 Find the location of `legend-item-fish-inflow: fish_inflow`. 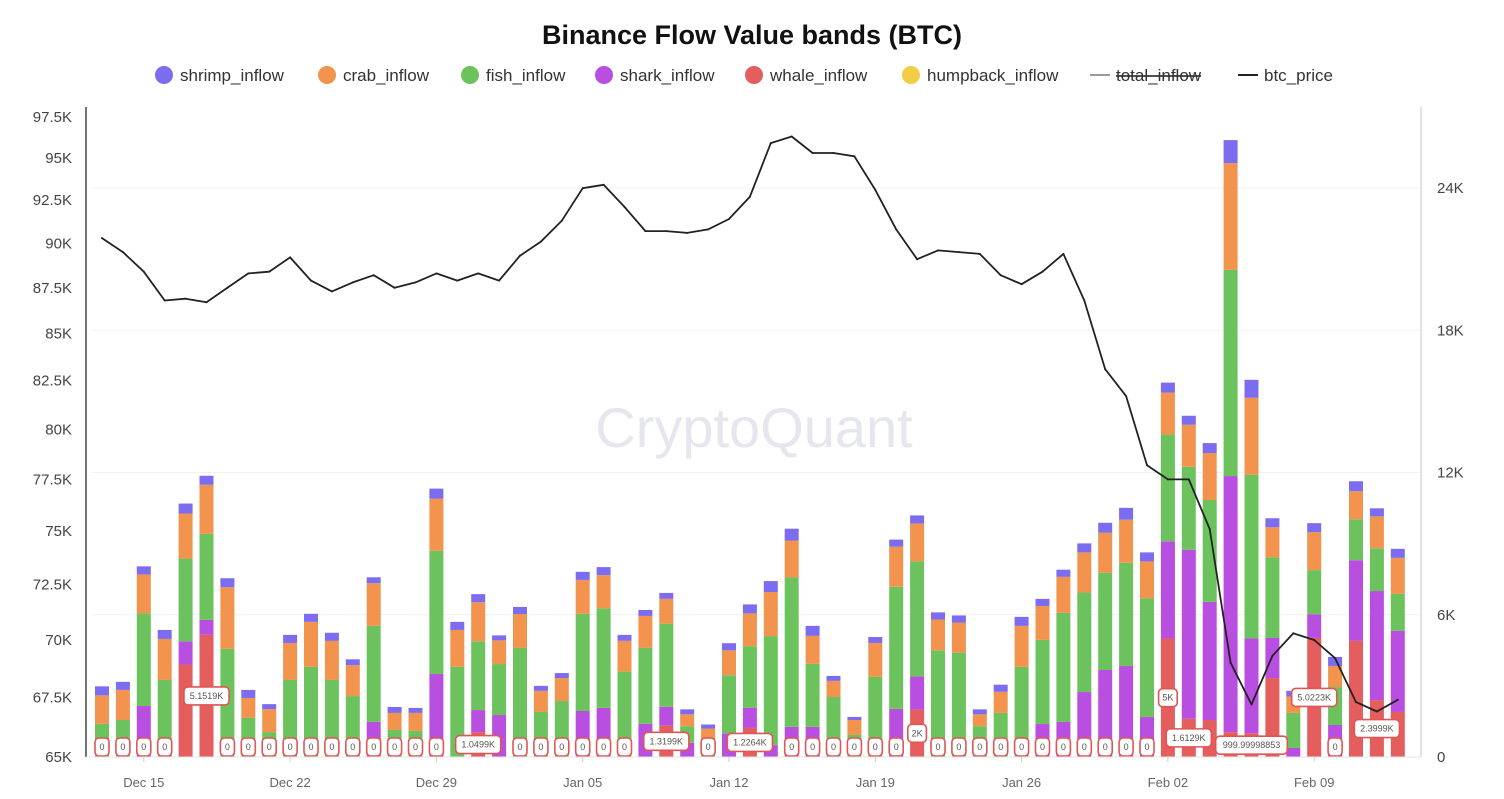

legend-item-fish-inflow: fish_inflow is located at coordinates (513, 75).